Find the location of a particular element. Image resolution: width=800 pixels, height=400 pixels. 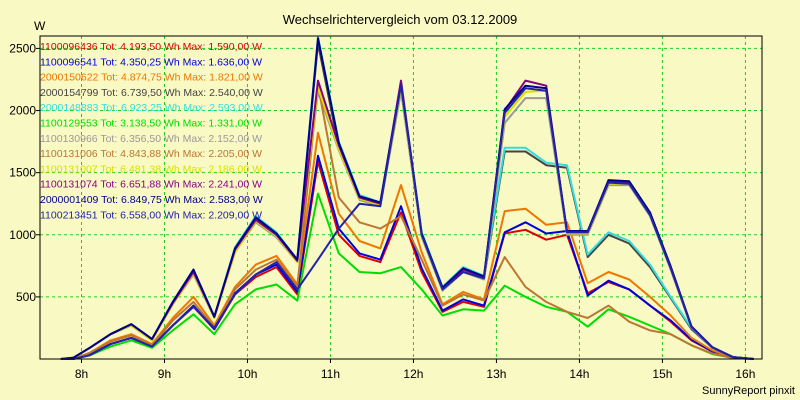

x-tick-label-2: 10h is located at coordinates (247, 374).